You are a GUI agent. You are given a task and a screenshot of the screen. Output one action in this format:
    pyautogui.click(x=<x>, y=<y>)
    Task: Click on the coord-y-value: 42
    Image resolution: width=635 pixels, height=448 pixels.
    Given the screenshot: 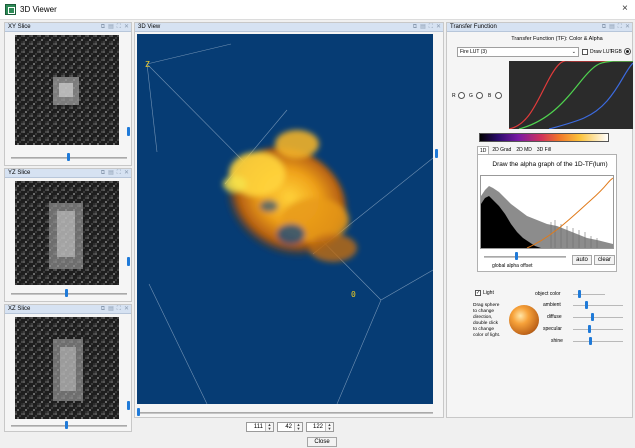 What is the action you would take?
    pyautogui.click(x=288, y=427)
    